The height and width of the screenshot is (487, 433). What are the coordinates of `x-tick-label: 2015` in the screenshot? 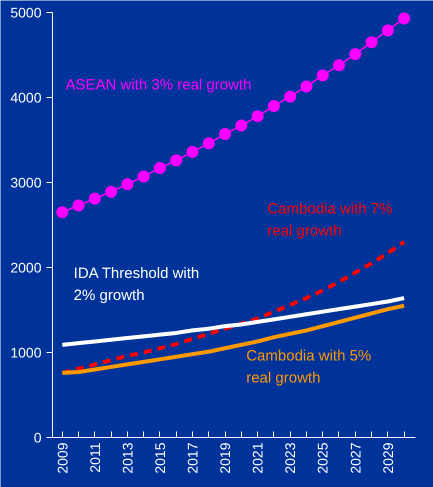 It's located at (160, 458).